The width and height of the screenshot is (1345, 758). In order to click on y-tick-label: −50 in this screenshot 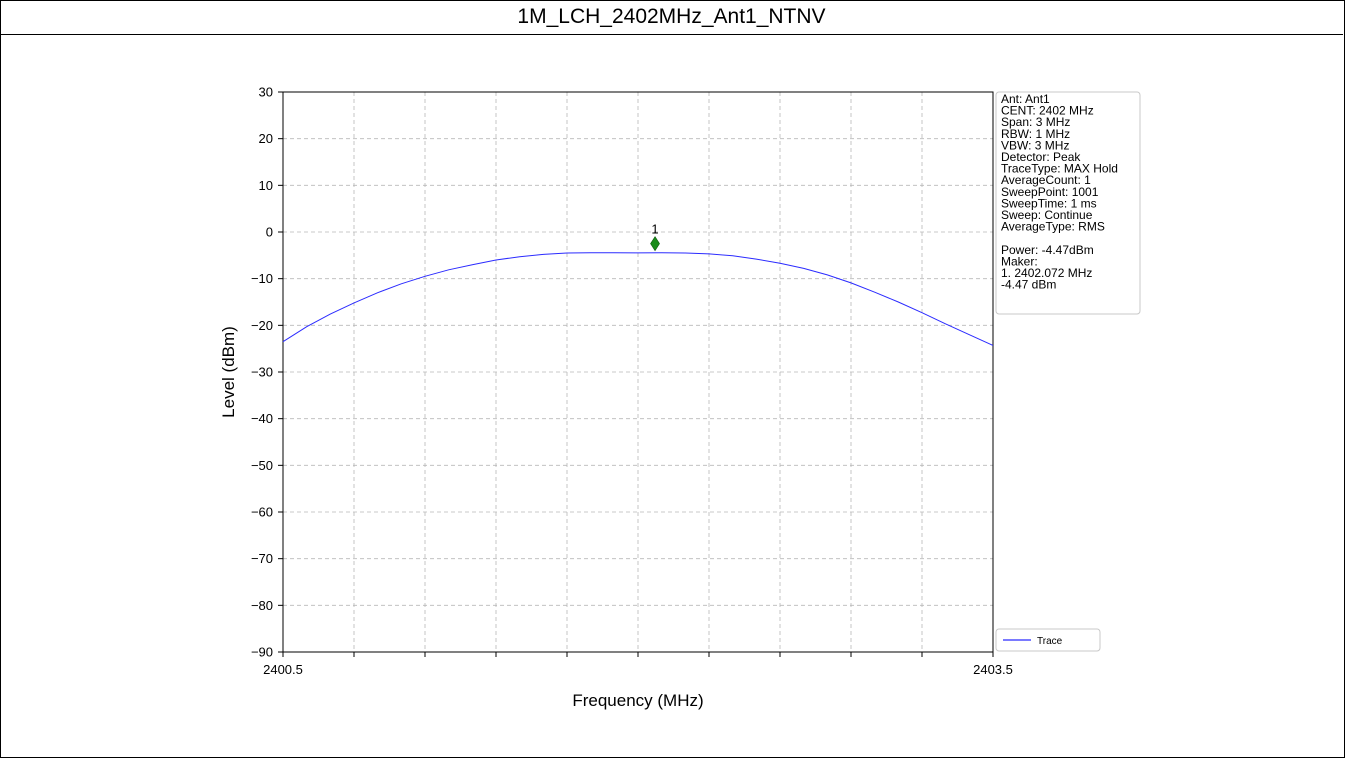, I will do `click(262, 465)`.